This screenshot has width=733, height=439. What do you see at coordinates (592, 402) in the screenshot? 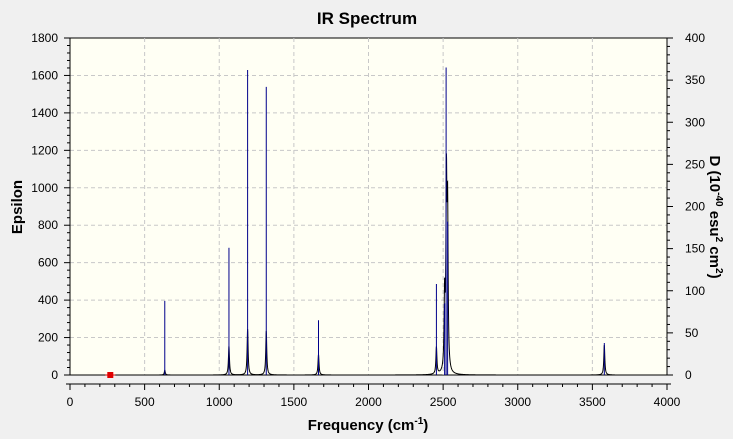
I see `x-tick-label: 3500` at bounding box center [592, 402].